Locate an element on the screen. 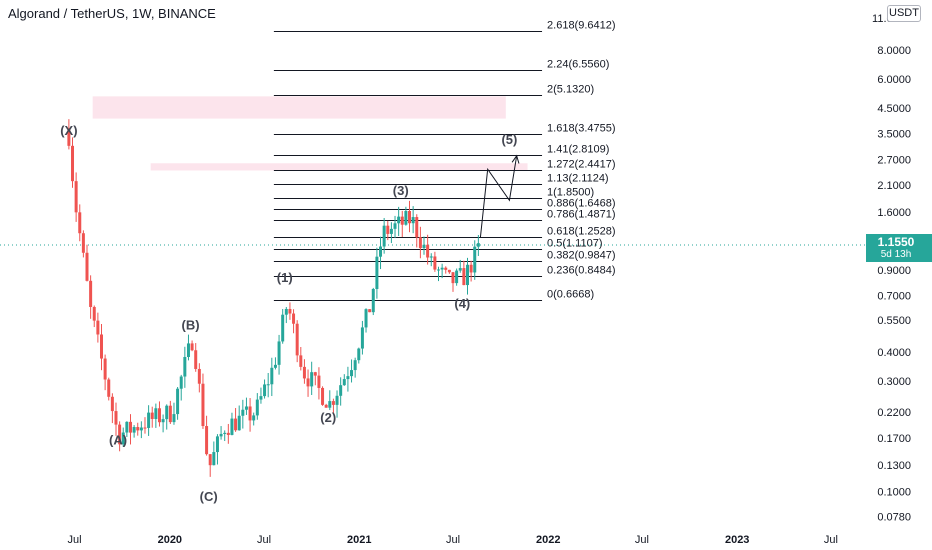 The height and width of the screenshot is (550, 932). fib-level-label: 1.41(2.8109) is located at coordinates (578, 150).